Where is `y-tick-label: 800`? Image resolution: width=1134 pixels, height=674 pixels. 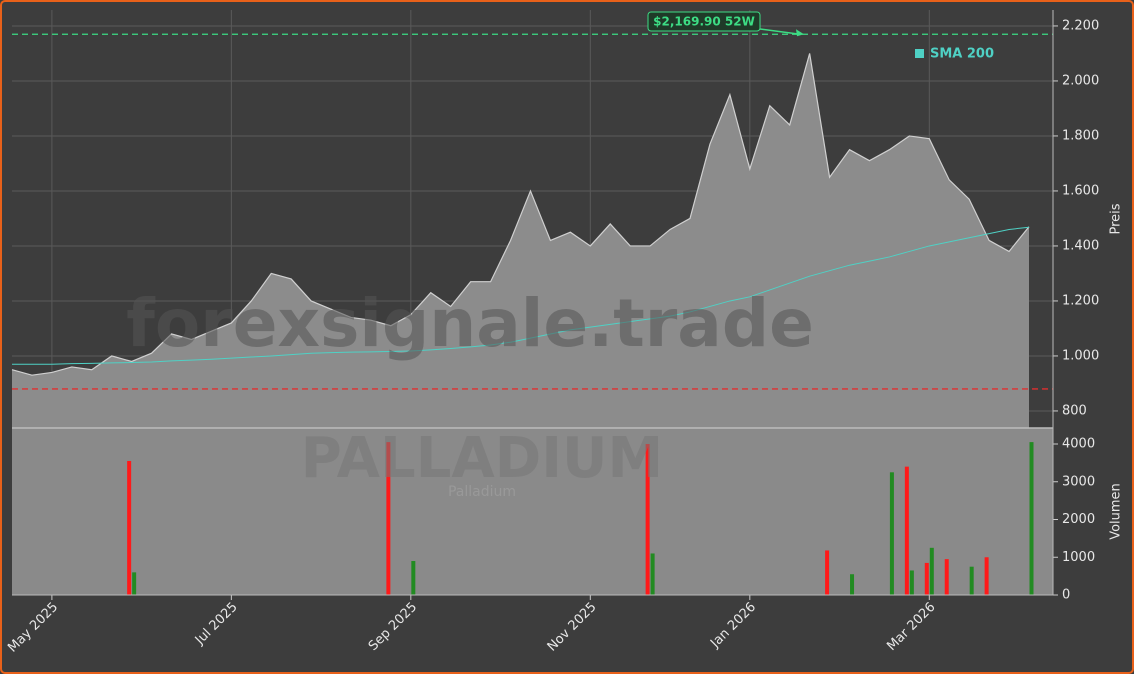 y-tick-label: 800 is located at coordinates (1074, 410).